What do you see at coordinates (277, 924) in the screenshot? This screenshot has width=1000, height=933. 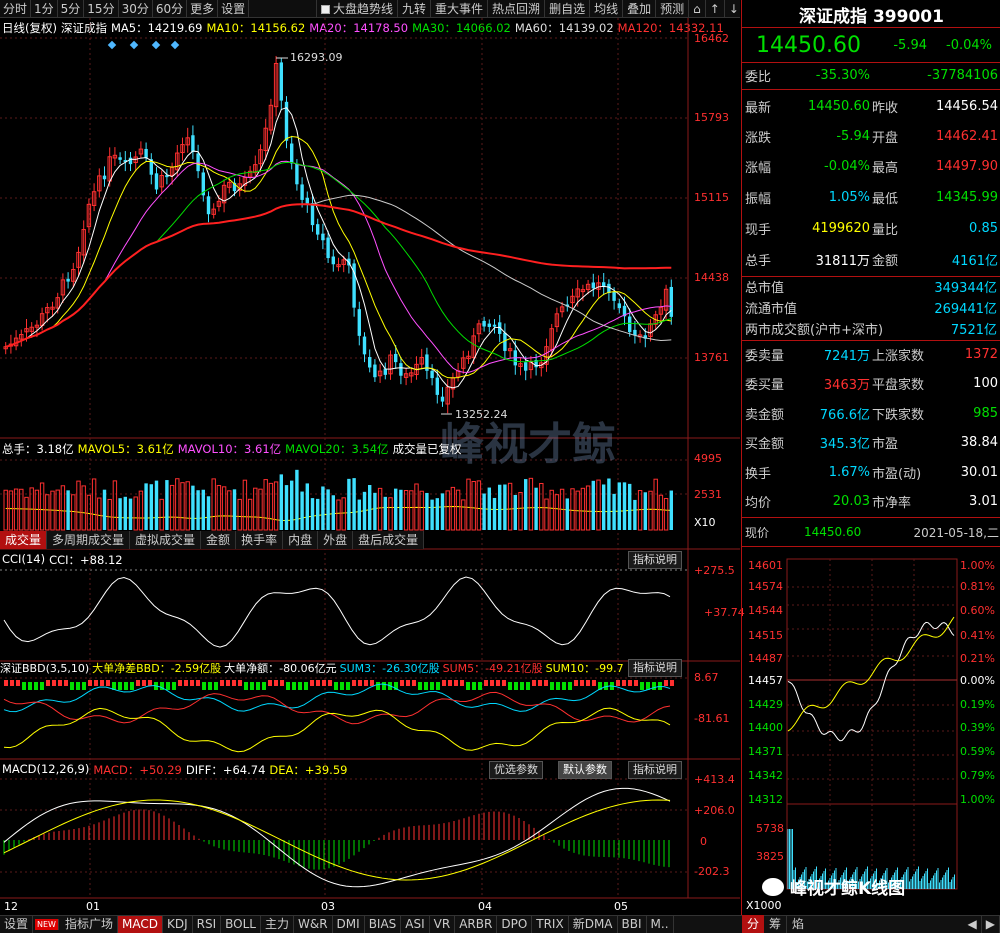 I see `tab-main-force: 主力` at bounding box center [277, 924].